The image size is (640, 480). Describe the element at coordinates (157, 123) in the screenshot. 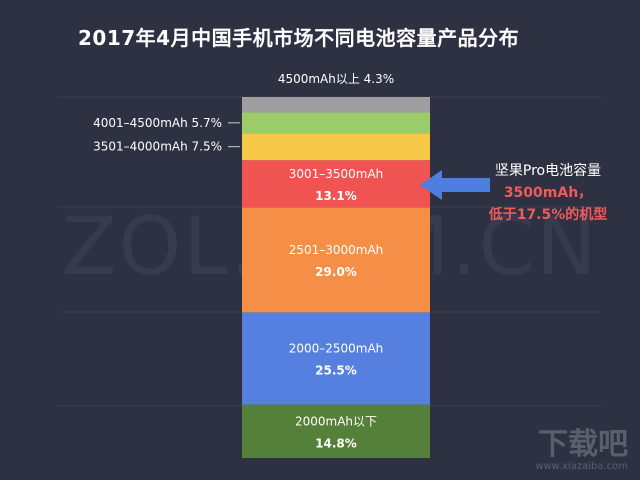

I see `outside-label-segment-5: 4001–4500mAh 5.7%` at that location.